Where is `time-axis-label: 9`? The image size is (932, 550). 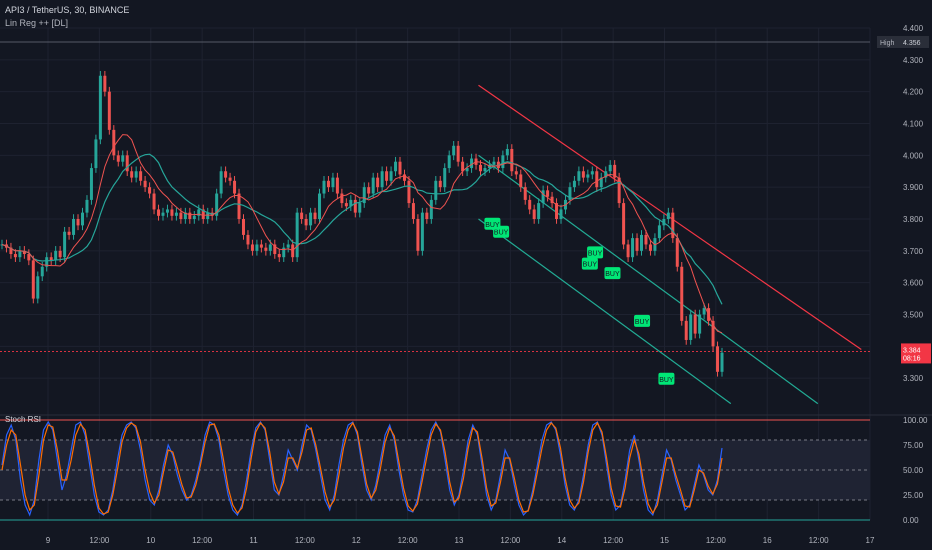
time-axis-label: 9 is located at coordinates (48, 540).